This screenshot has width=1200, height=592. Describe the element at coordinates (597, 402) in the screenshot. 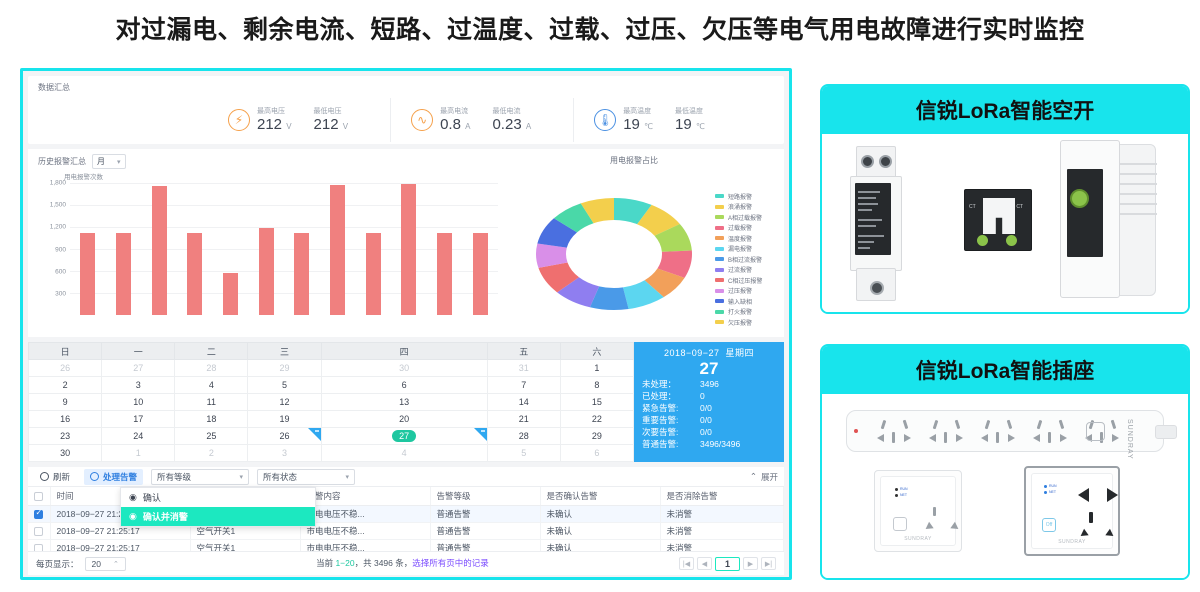

I see `calendar-day-cell: 15` at that location.